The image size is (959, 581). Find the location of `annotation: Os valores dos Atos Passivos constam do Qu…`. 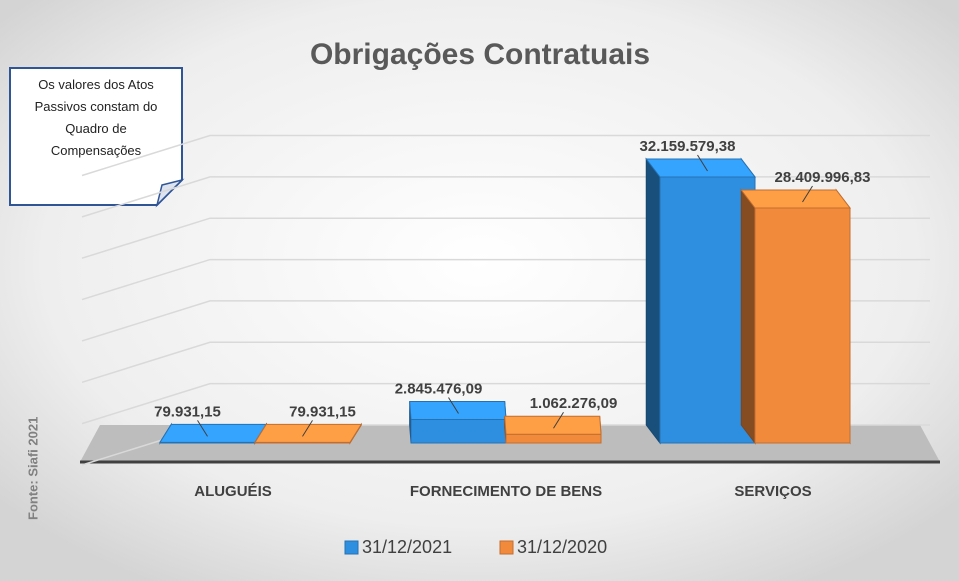

annotation: Os valores dos Atos Passivos constam do Qu… is located at coordinates (97, 137).